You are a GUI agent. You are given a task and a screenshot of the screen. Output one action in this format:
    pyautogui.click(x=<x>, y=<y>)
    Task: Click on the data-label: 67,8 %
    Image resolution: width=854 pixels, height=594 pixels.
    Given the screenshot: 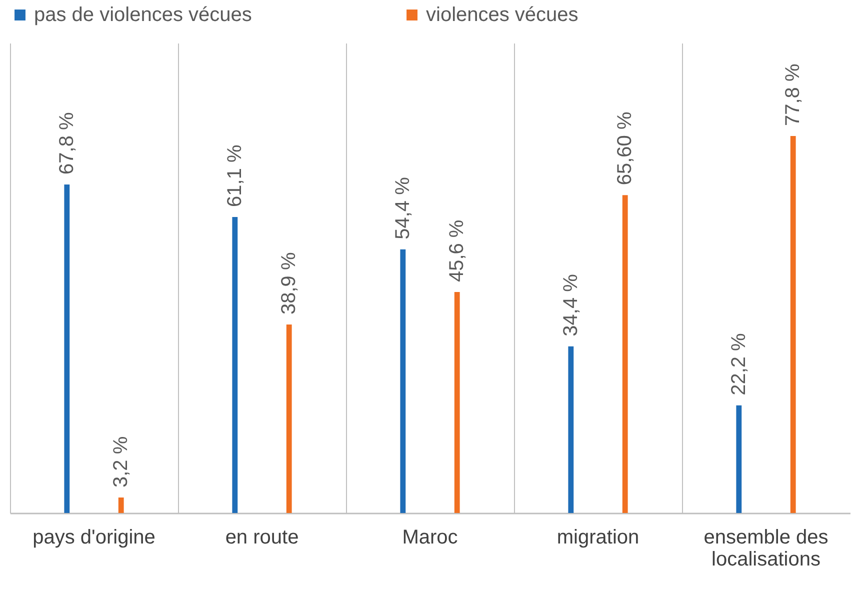 What is the action you would take?
    pyautogui.click(x=67, y=143)
    